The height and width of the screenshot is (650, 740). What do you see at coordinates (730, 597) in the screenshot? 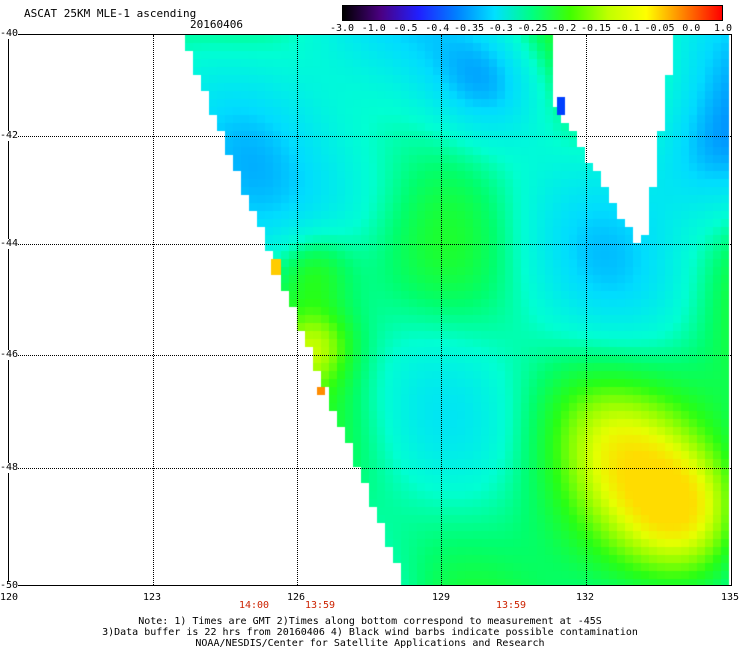
I see `lon-label-135: 135` at bounding box center [730, 597].